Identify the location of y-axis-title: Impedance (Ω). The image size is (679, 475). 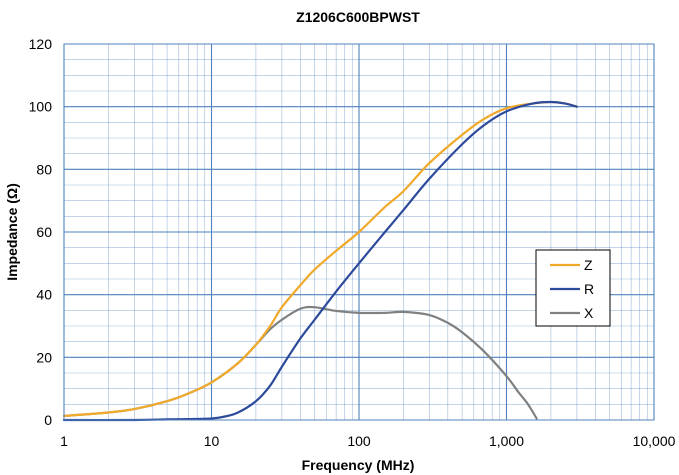
(12, 232).